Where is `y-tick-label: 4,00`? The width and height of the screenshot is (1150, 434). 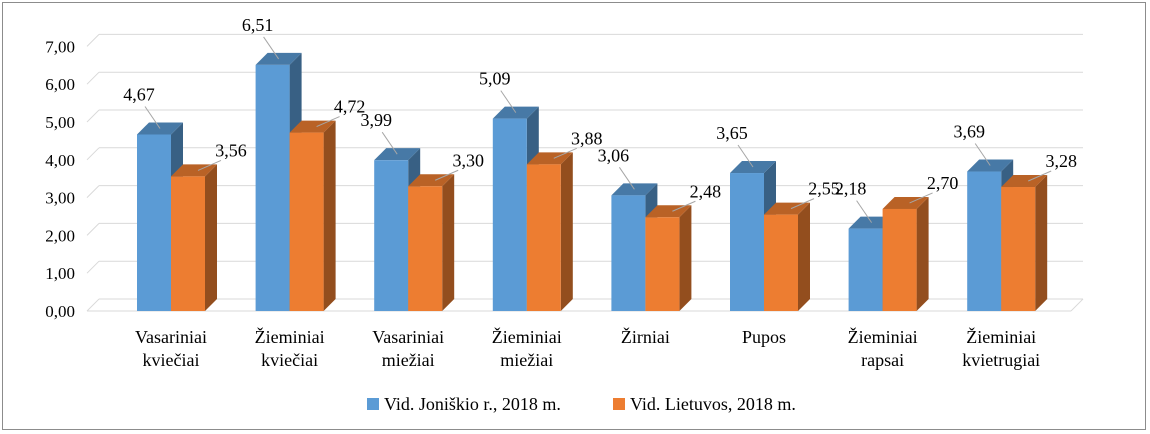 y-tick-label: 4,00 is located at coordinates (60, 160).